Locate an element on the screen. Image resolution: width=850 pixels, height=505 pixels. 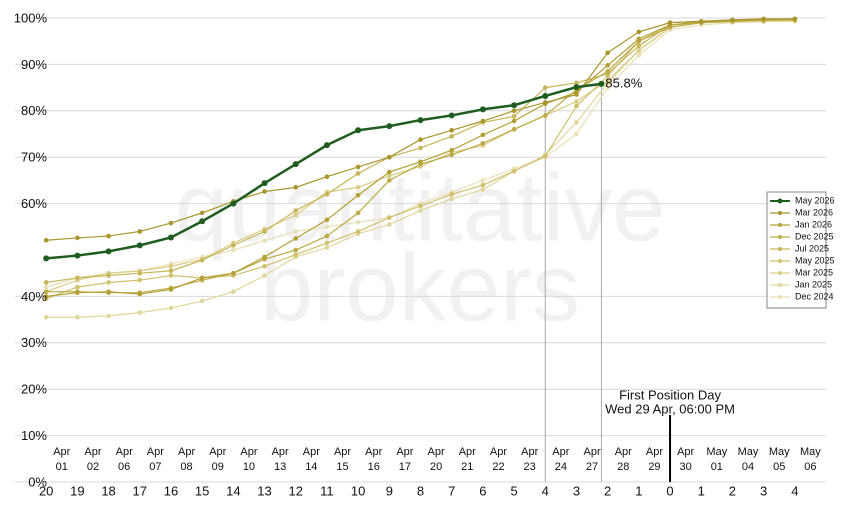
date-tick-label: Apr 22 is located at coordinates (498, 459).